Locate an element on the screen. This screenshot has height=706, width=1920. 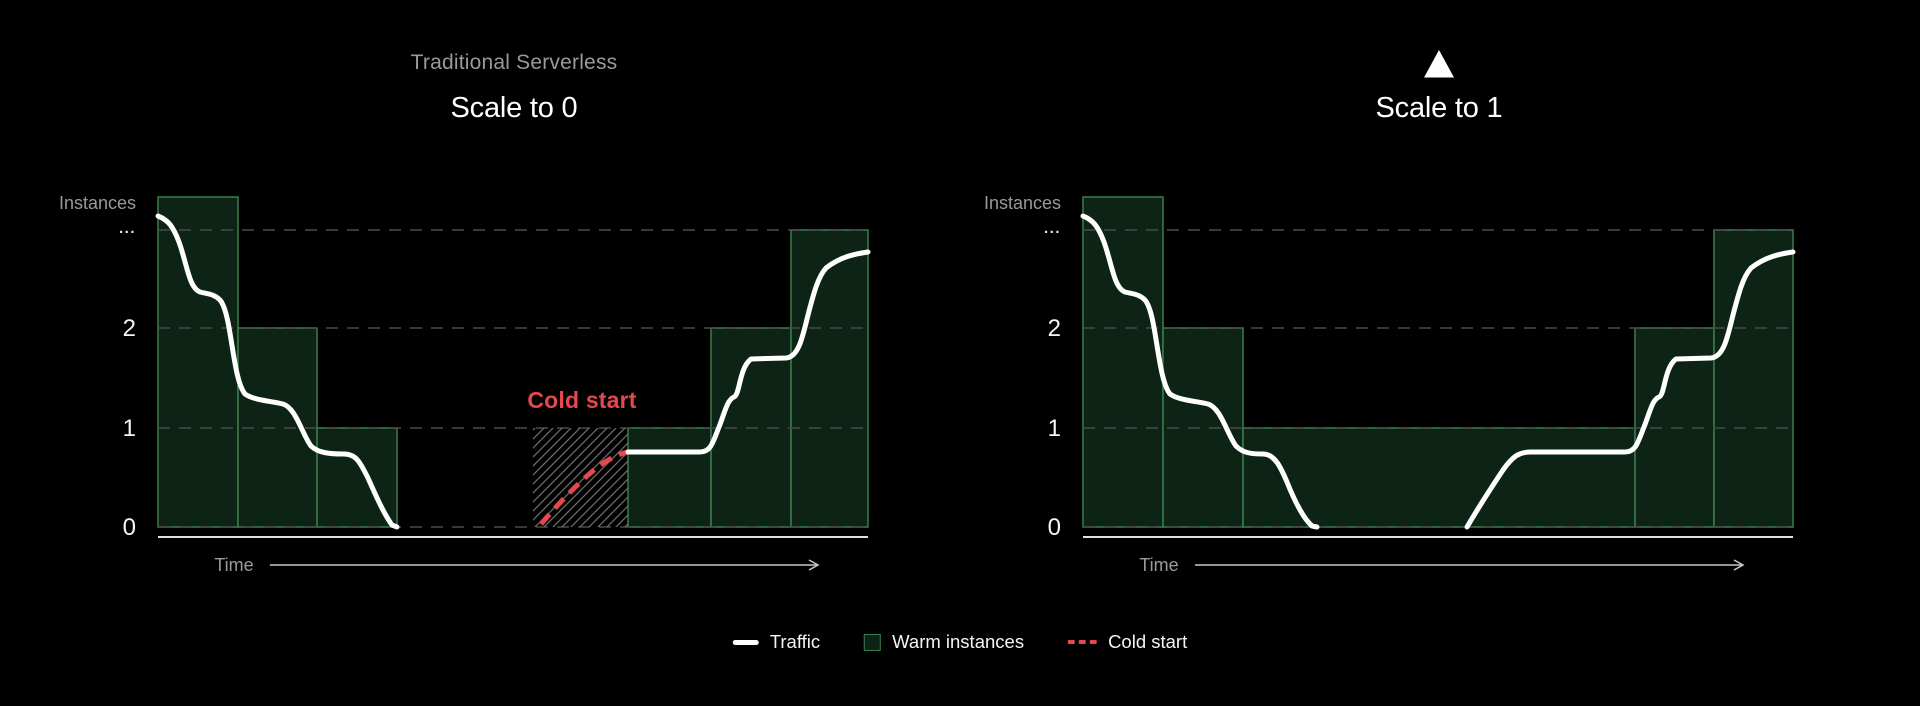
left-chart-subtitle: Traditional Serverless is located at coordinates (514, 62).